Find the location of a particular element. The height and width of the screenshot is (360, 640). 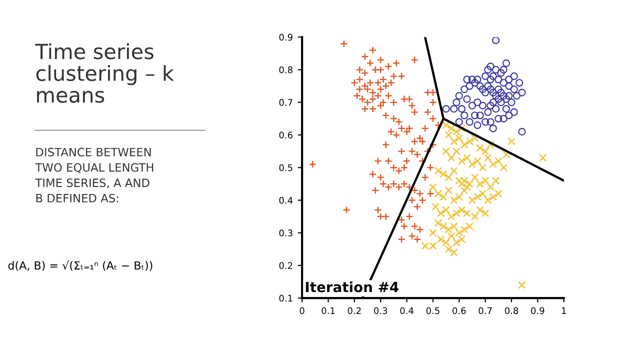

annotation: Iteration #4 is located at coordinates (352, 287).